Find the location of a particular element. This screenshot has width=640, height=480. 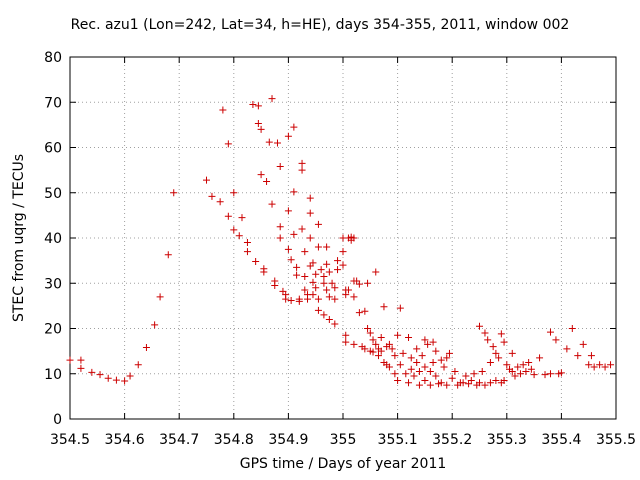

y-tick-label: 40 is located at coordinates (53, 239).